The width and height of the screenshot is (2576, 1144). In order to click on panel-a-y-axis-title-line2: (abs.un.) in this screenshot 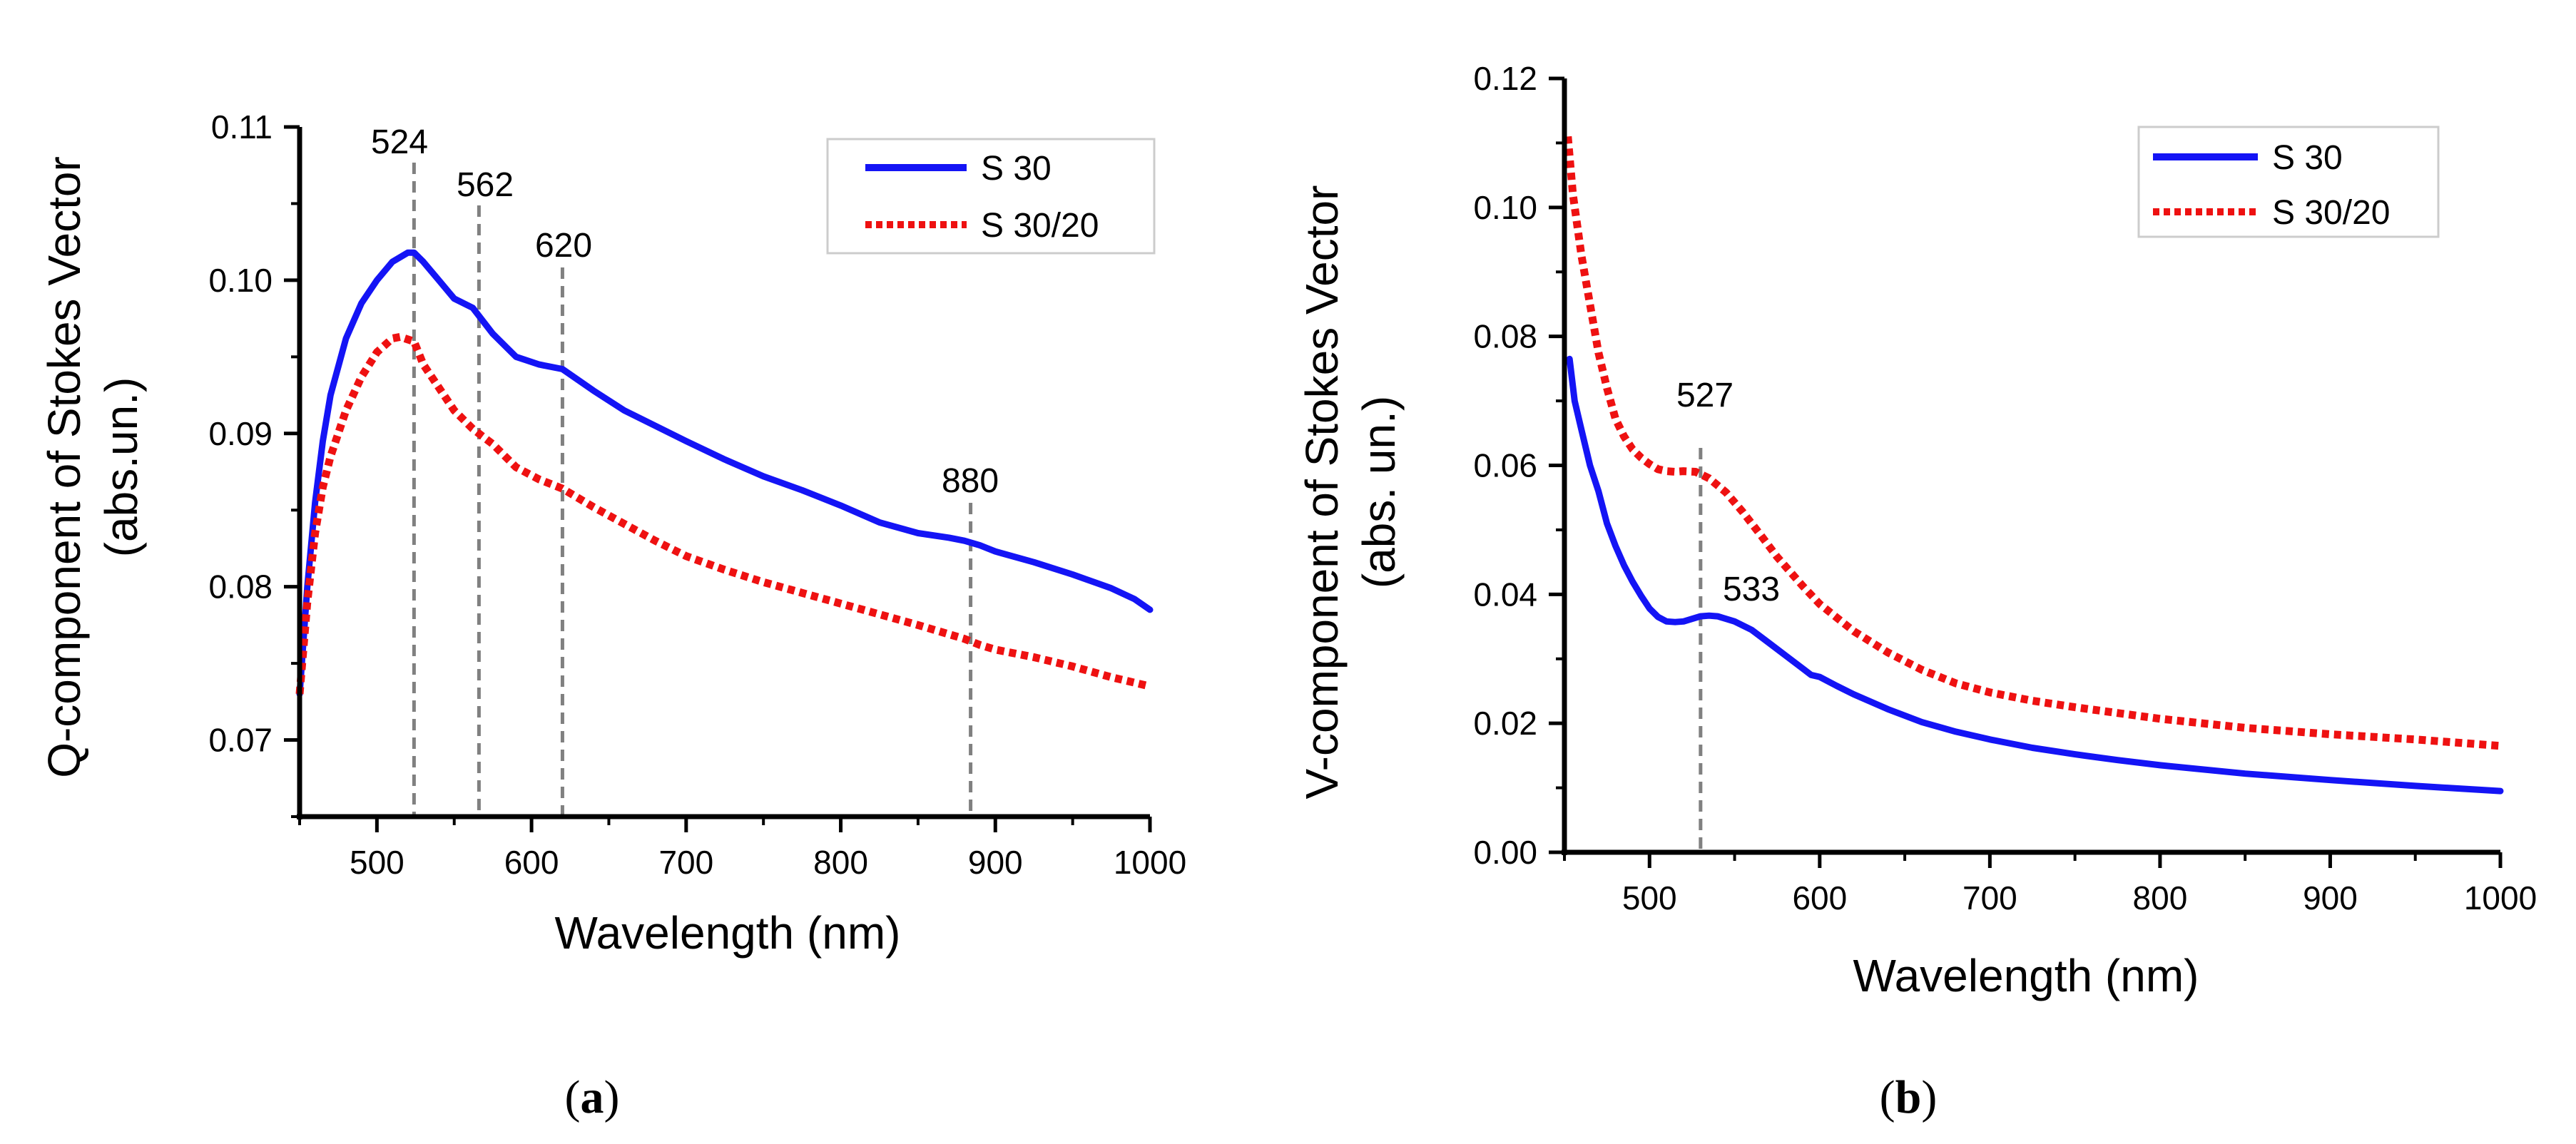, I will do `click(121, 467)`.